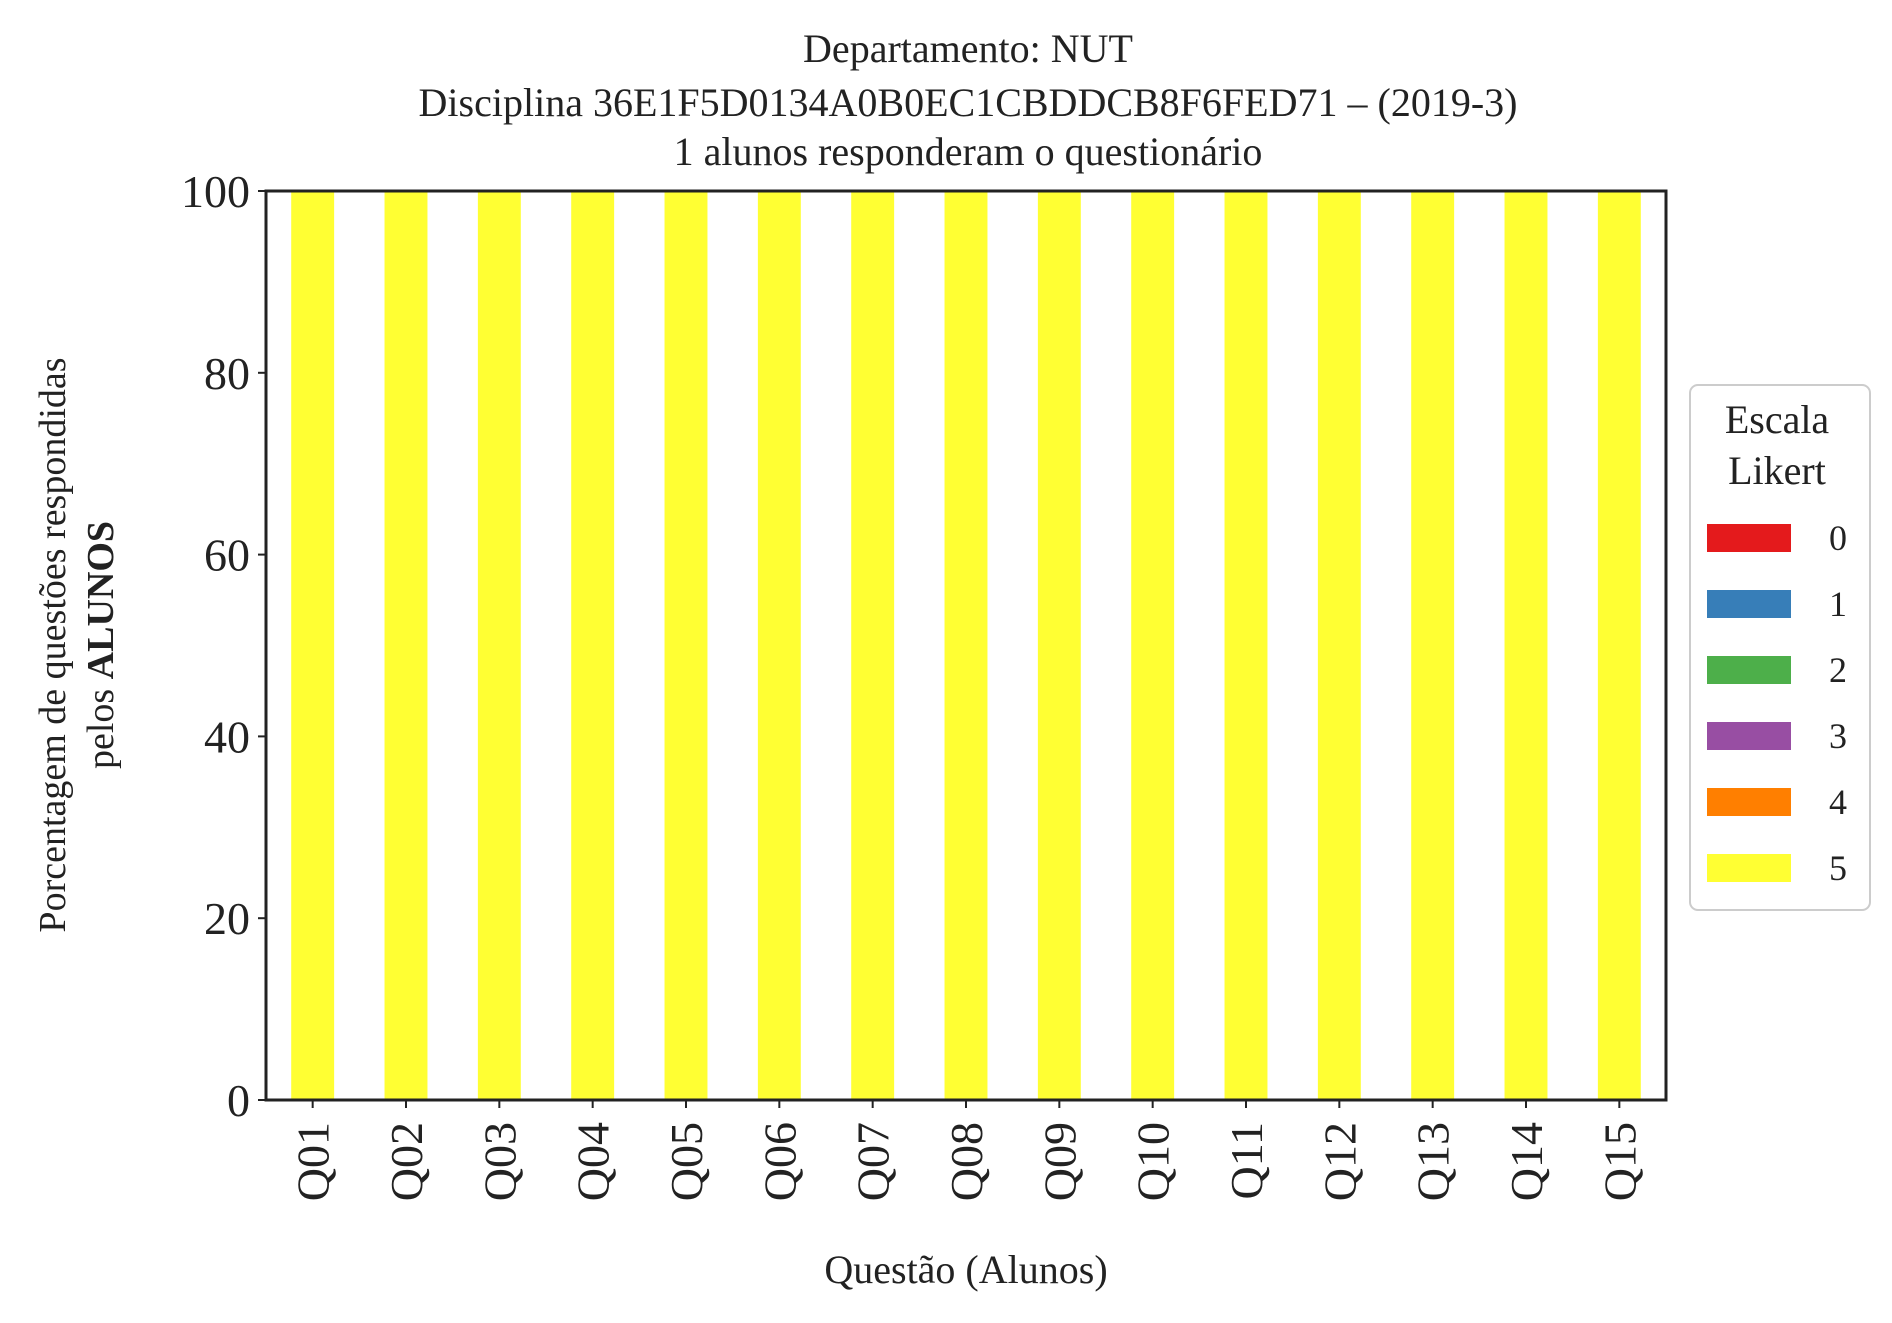 The image size is (1892, 1323). What do you see at coordinates (1619, 1161) in the screenshot?
I see `x-tick-label-Q15: Q15` at bounding box center [1619, 1161].